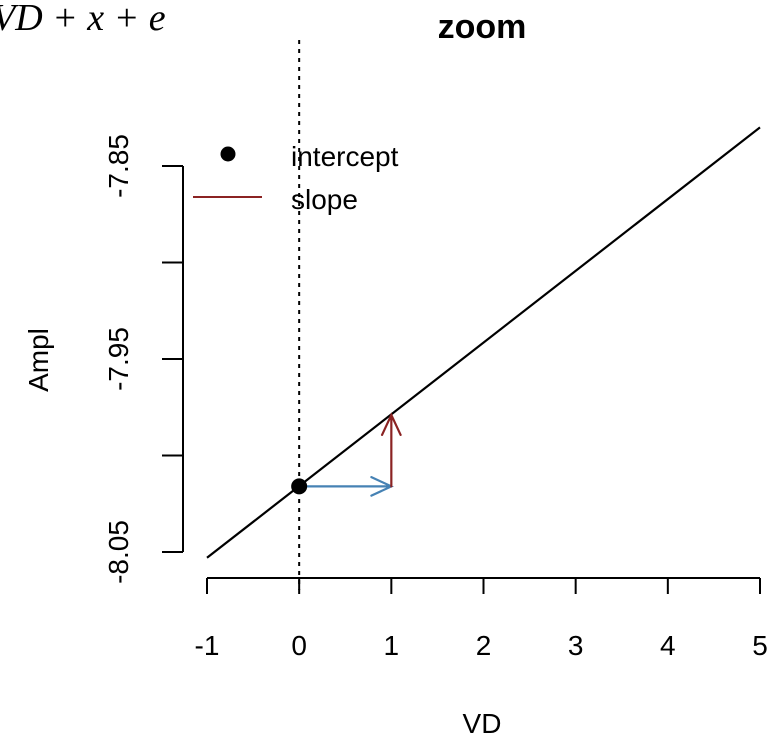 The height and width of the screenshot is (744, 776). Describe the element at coordinates (484, 645) in the screenshot. I see `x-tick-label: 2` at that location.